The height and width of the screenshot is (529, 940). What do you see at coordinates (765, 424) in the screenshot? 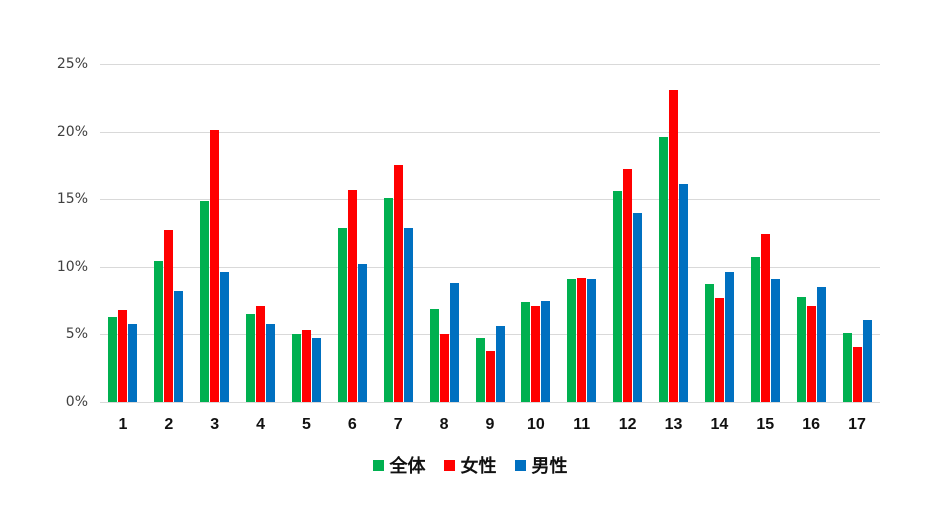
I see `x-tick-label: 15` at bounding box center [765, 424].